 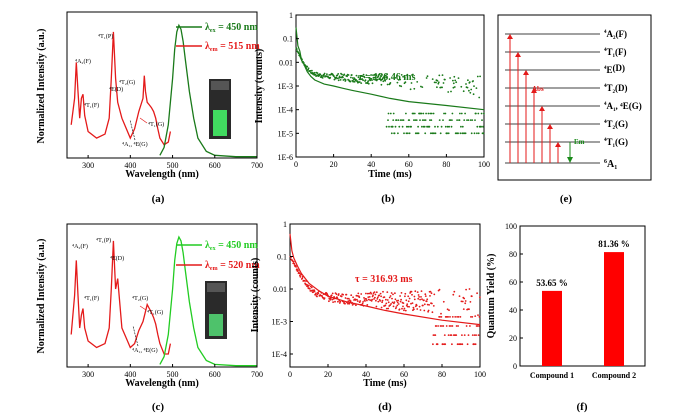 I want to click on panel-e-level-sub: 1, so click(x=614, y=110).